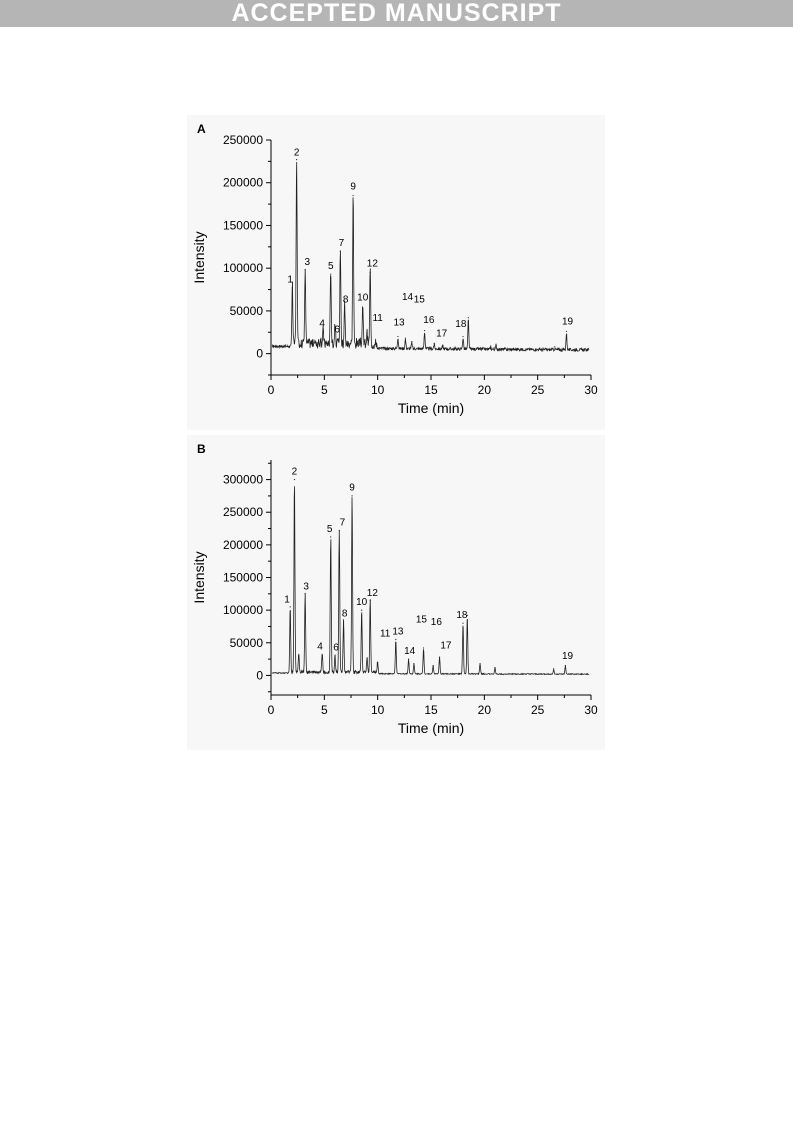 The height and width of the screenshot is (1121, 793). What do you see at coordinates (431, 710) in the screenshot?
I see `x-tick-label: 15` at bounding box center [431, 710].